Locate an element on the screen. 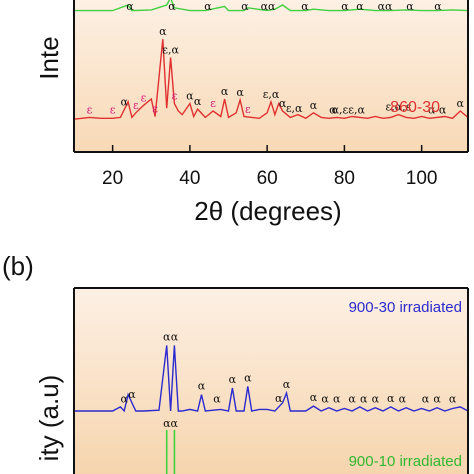 The width and height of the screenshot is (474, 474). panel-b-label: (b) is located at coordinates (18, 266).